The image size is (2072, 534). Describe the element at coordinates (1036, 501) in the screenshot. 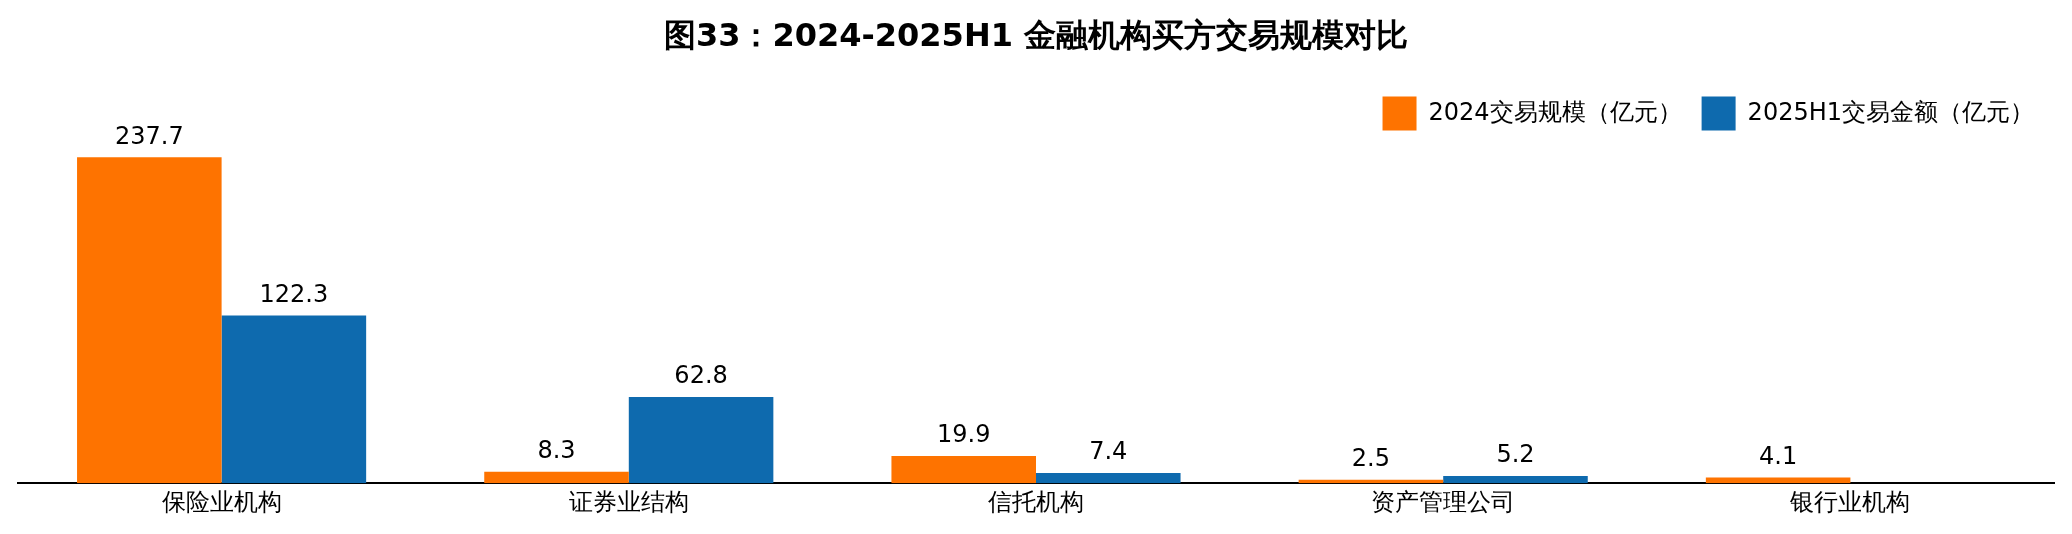

I see `x-tick-label: 信托机构` at that location.